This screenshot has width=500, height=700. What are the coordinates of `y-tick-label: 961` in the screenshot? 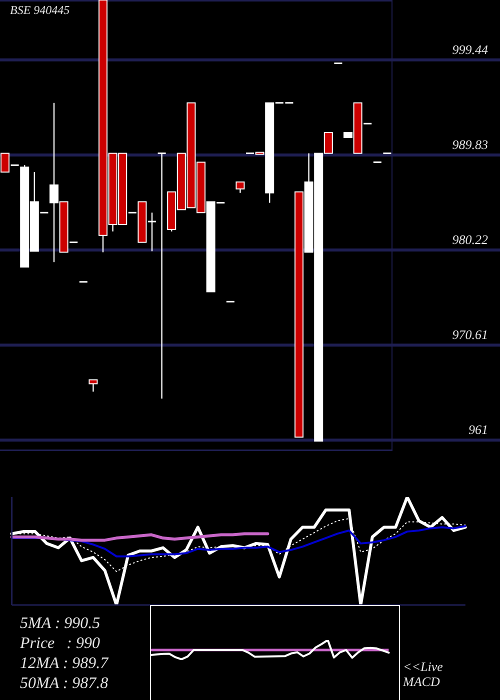 It's located at (478, 430).